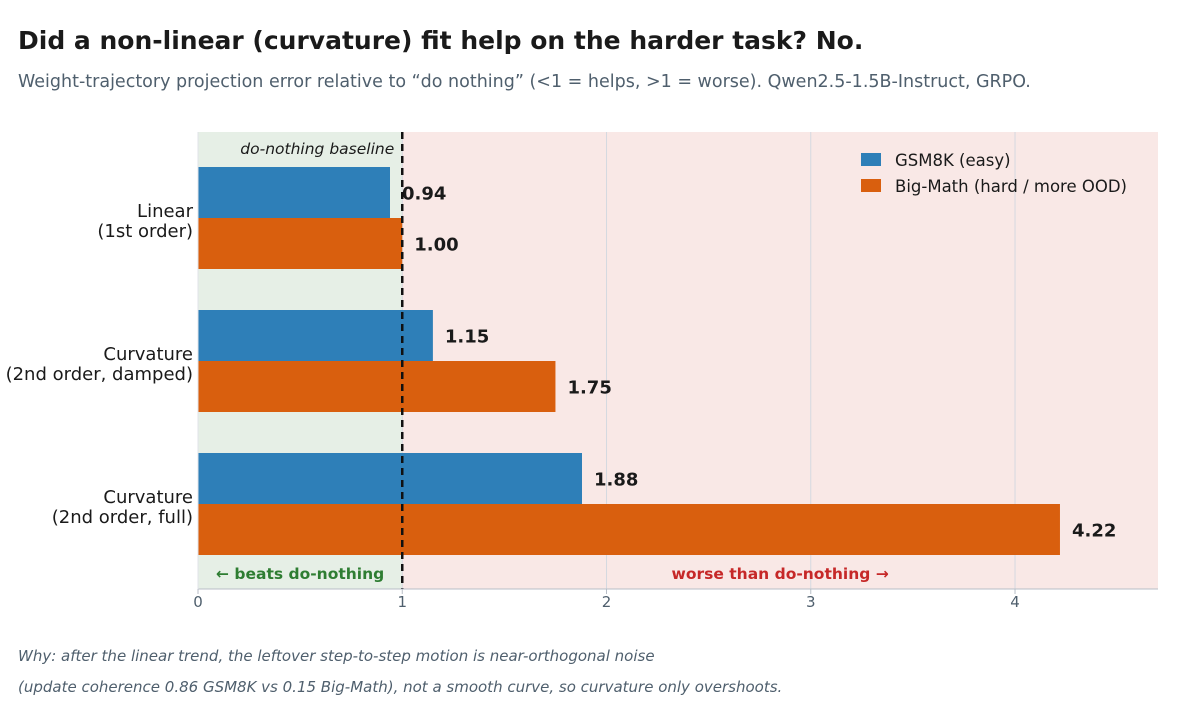 This screenshot has height=714, width=1200. What do you see at coordinates (1094, 531) in the screenshot?
I see `value-label-1-2: 4.22` at bounding box center [1094, 531].